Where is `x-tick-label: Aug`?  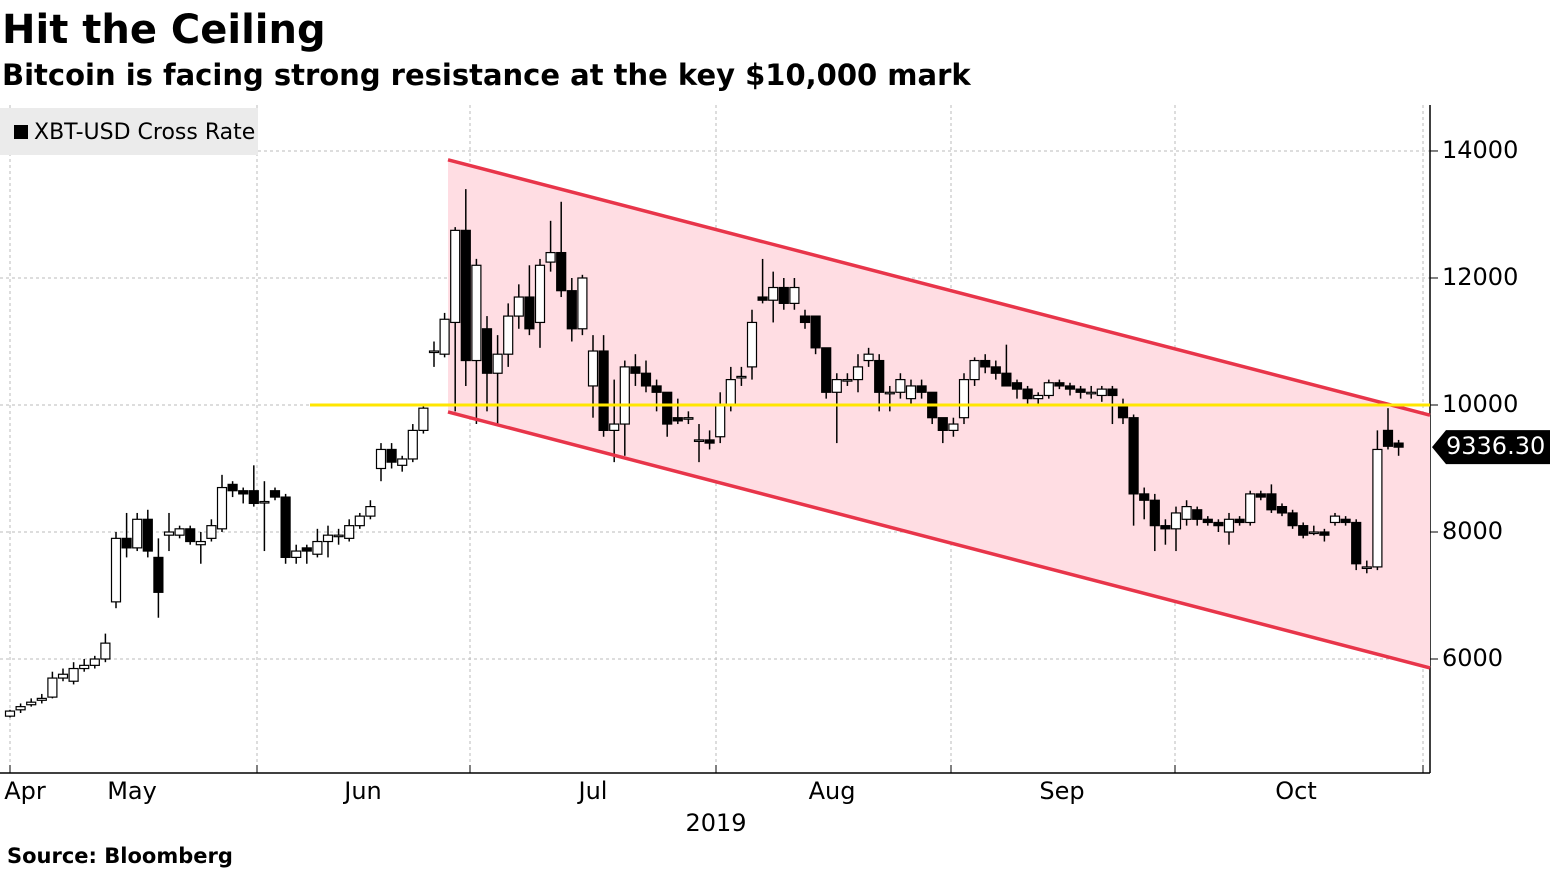
x-tick-label: Aug is located at coordinates (832, 791).